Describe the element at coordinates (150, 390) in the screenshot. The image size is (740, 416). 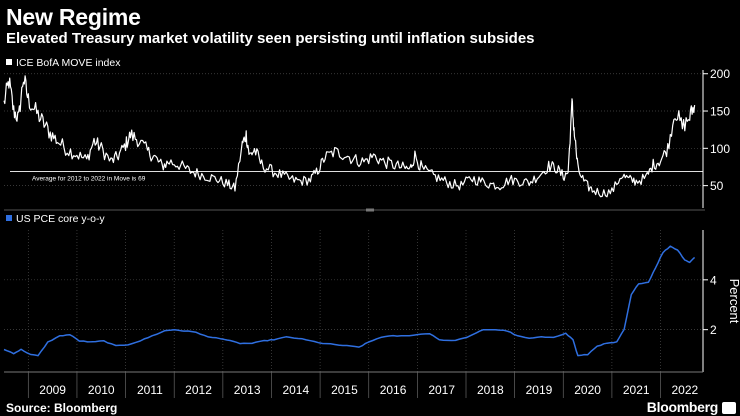
I see `x-tick-label: 2011` at that location.